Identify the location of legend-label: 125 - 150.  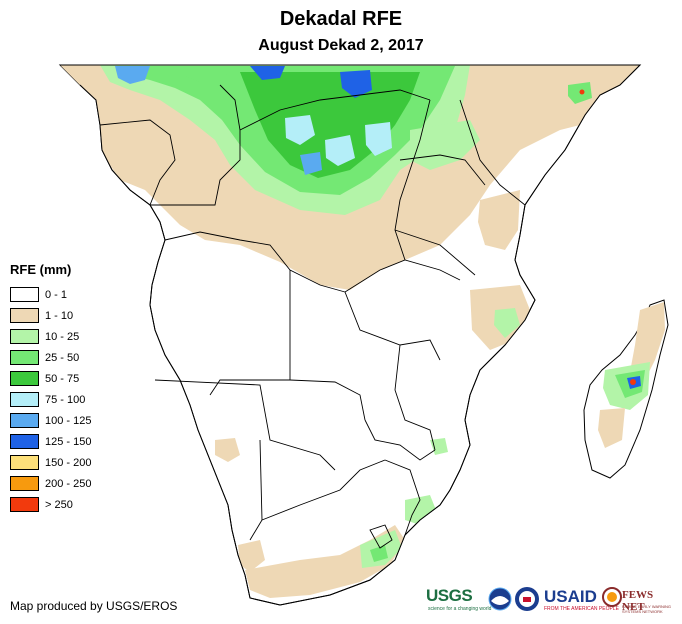
(68, 441).